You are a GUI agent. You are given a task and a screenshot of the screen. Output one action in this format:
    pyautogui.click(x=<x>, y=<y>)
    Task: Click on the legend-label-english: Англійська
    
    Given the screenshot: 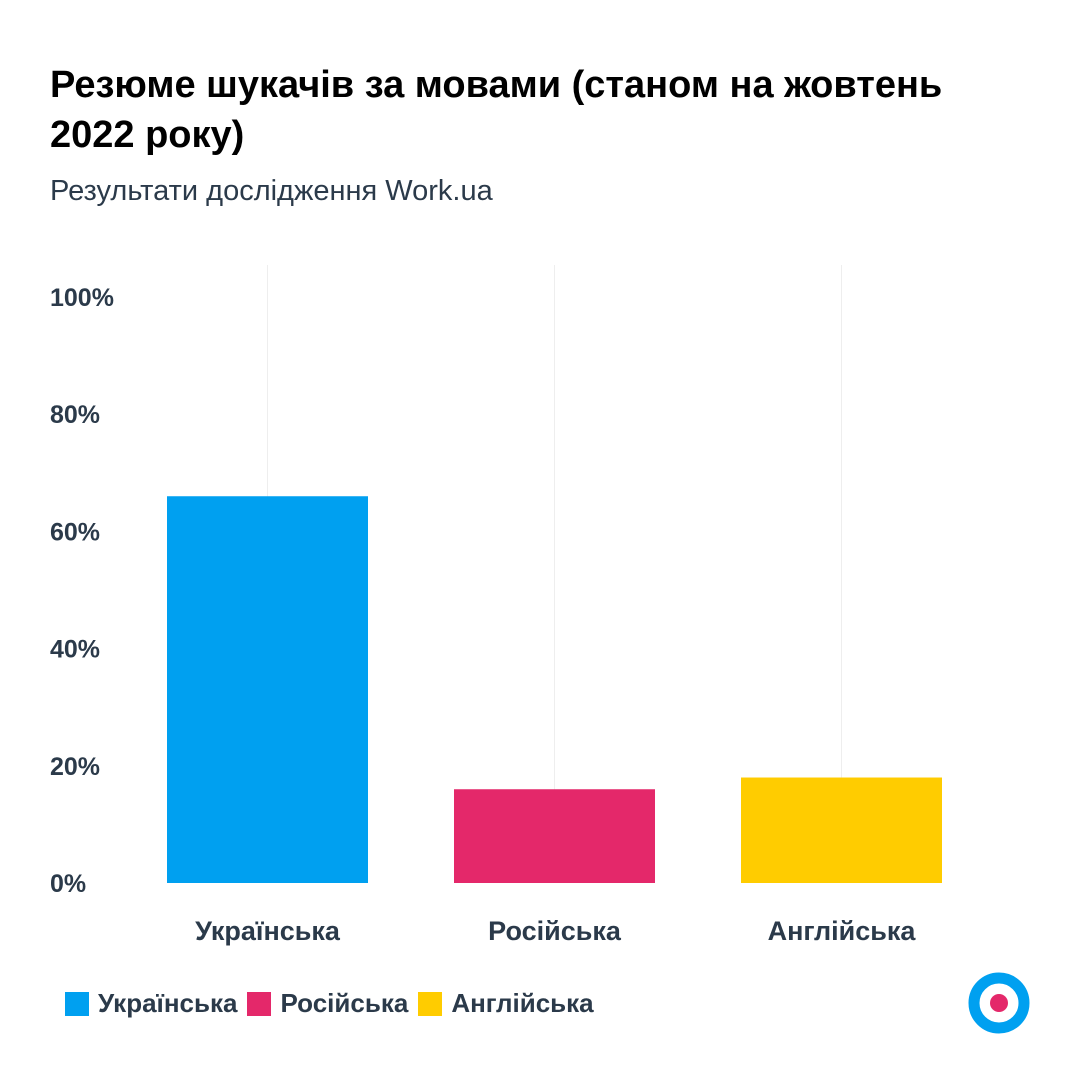 What is the action you would take?
    pyautogui.click(x=522, y=1003)
    